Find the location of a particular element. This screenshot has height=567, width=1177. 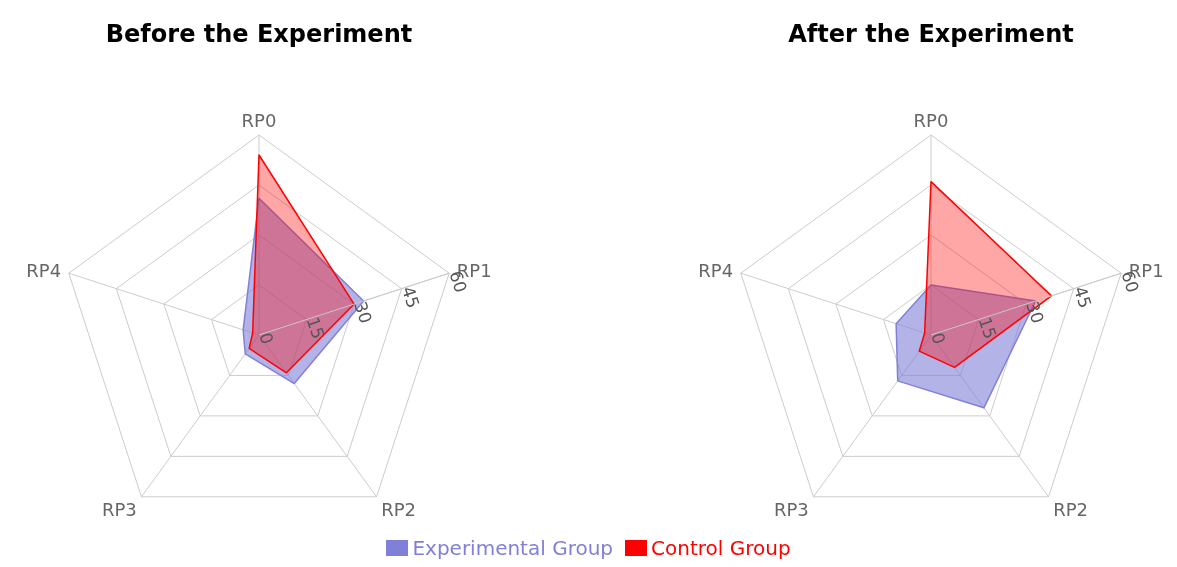

legend-label: Experimental Group is located at coordinates (513, 548).